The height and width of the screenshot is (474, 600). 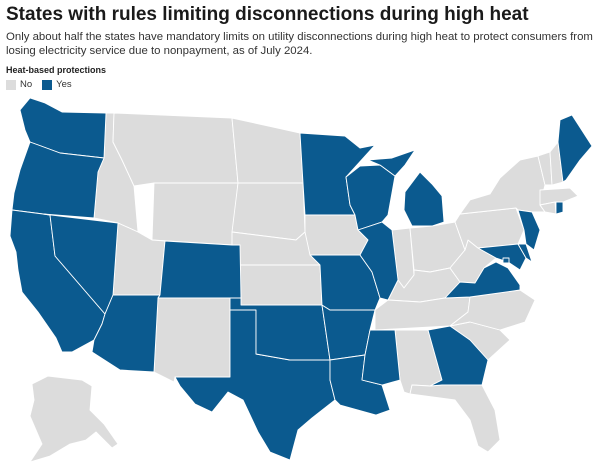 I want to click on state-florida: Florida, so click(x=455, y=418).